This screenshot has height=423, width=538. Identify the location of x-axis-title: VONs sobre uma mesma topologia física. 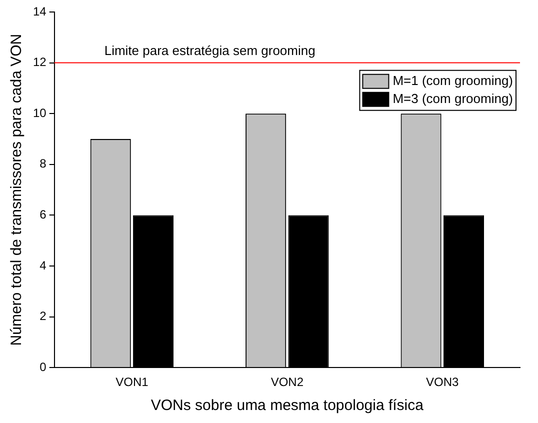
(287, 405).